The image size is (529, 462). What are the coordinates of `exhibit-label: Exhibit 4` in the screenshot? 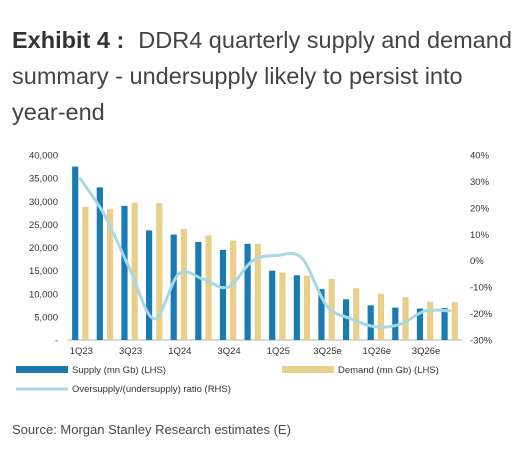 It's located at (61, 40).